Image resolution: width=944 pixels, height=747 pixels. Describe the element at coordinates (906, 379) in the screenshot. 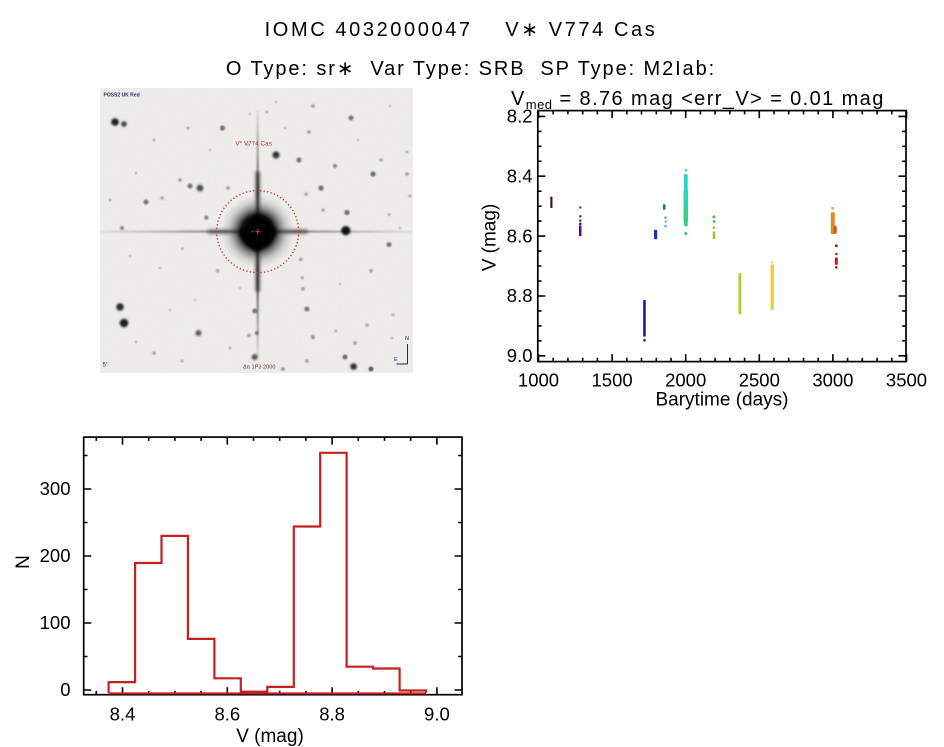

I see `svg-text: 3500` at that location.